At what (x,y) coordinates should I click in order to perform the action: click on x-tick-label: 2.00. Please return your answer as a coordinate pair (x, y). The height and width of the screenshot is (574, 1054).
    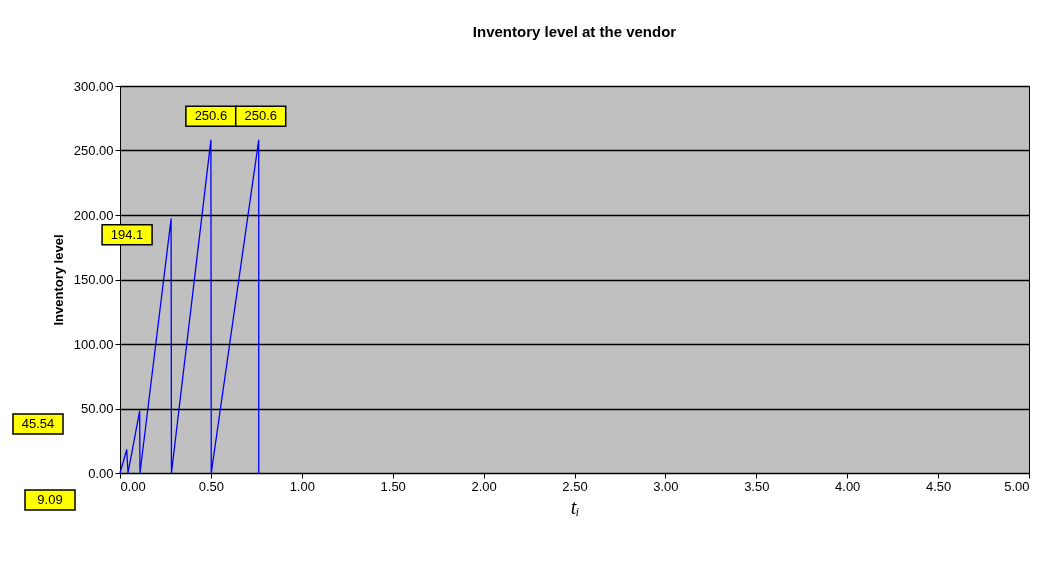
    Looking at the image, I should click on (484, 486).